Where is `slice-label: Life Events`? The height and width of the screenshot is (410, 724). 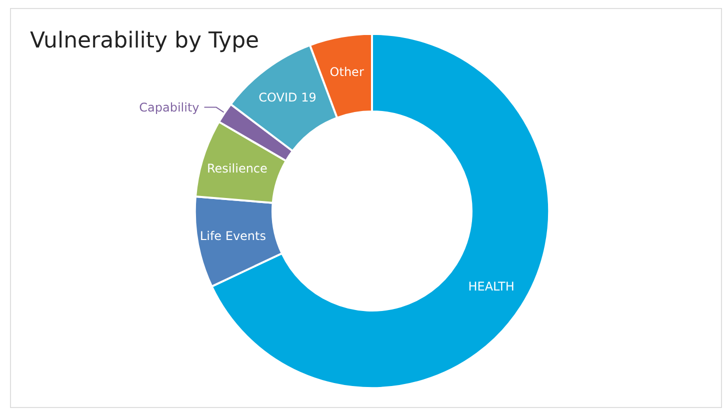
slice-label: Life Events is located at coordinates (233, 236).